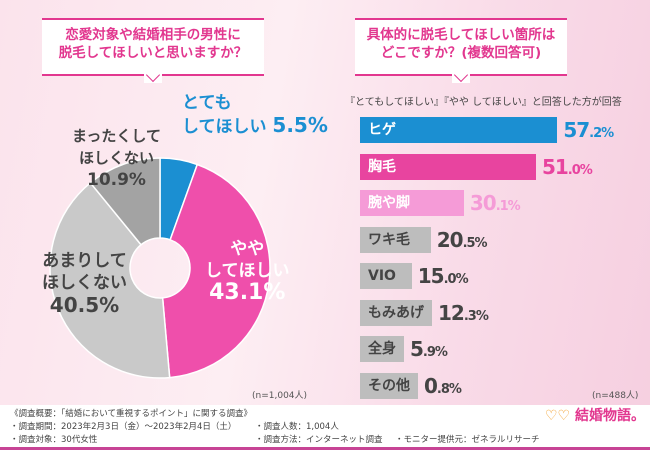 The image size is (650, 450). I want to click on bar-value-label: 5.9%, so click(429, 349).